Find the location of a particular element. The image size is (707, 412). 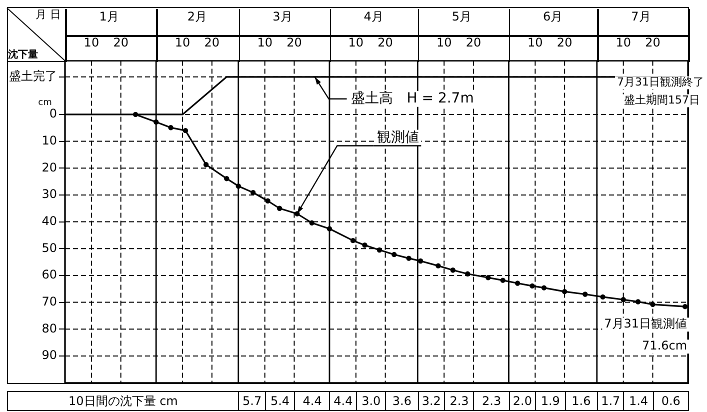

annotation: 観測値 is located at coordinates (398, 137).